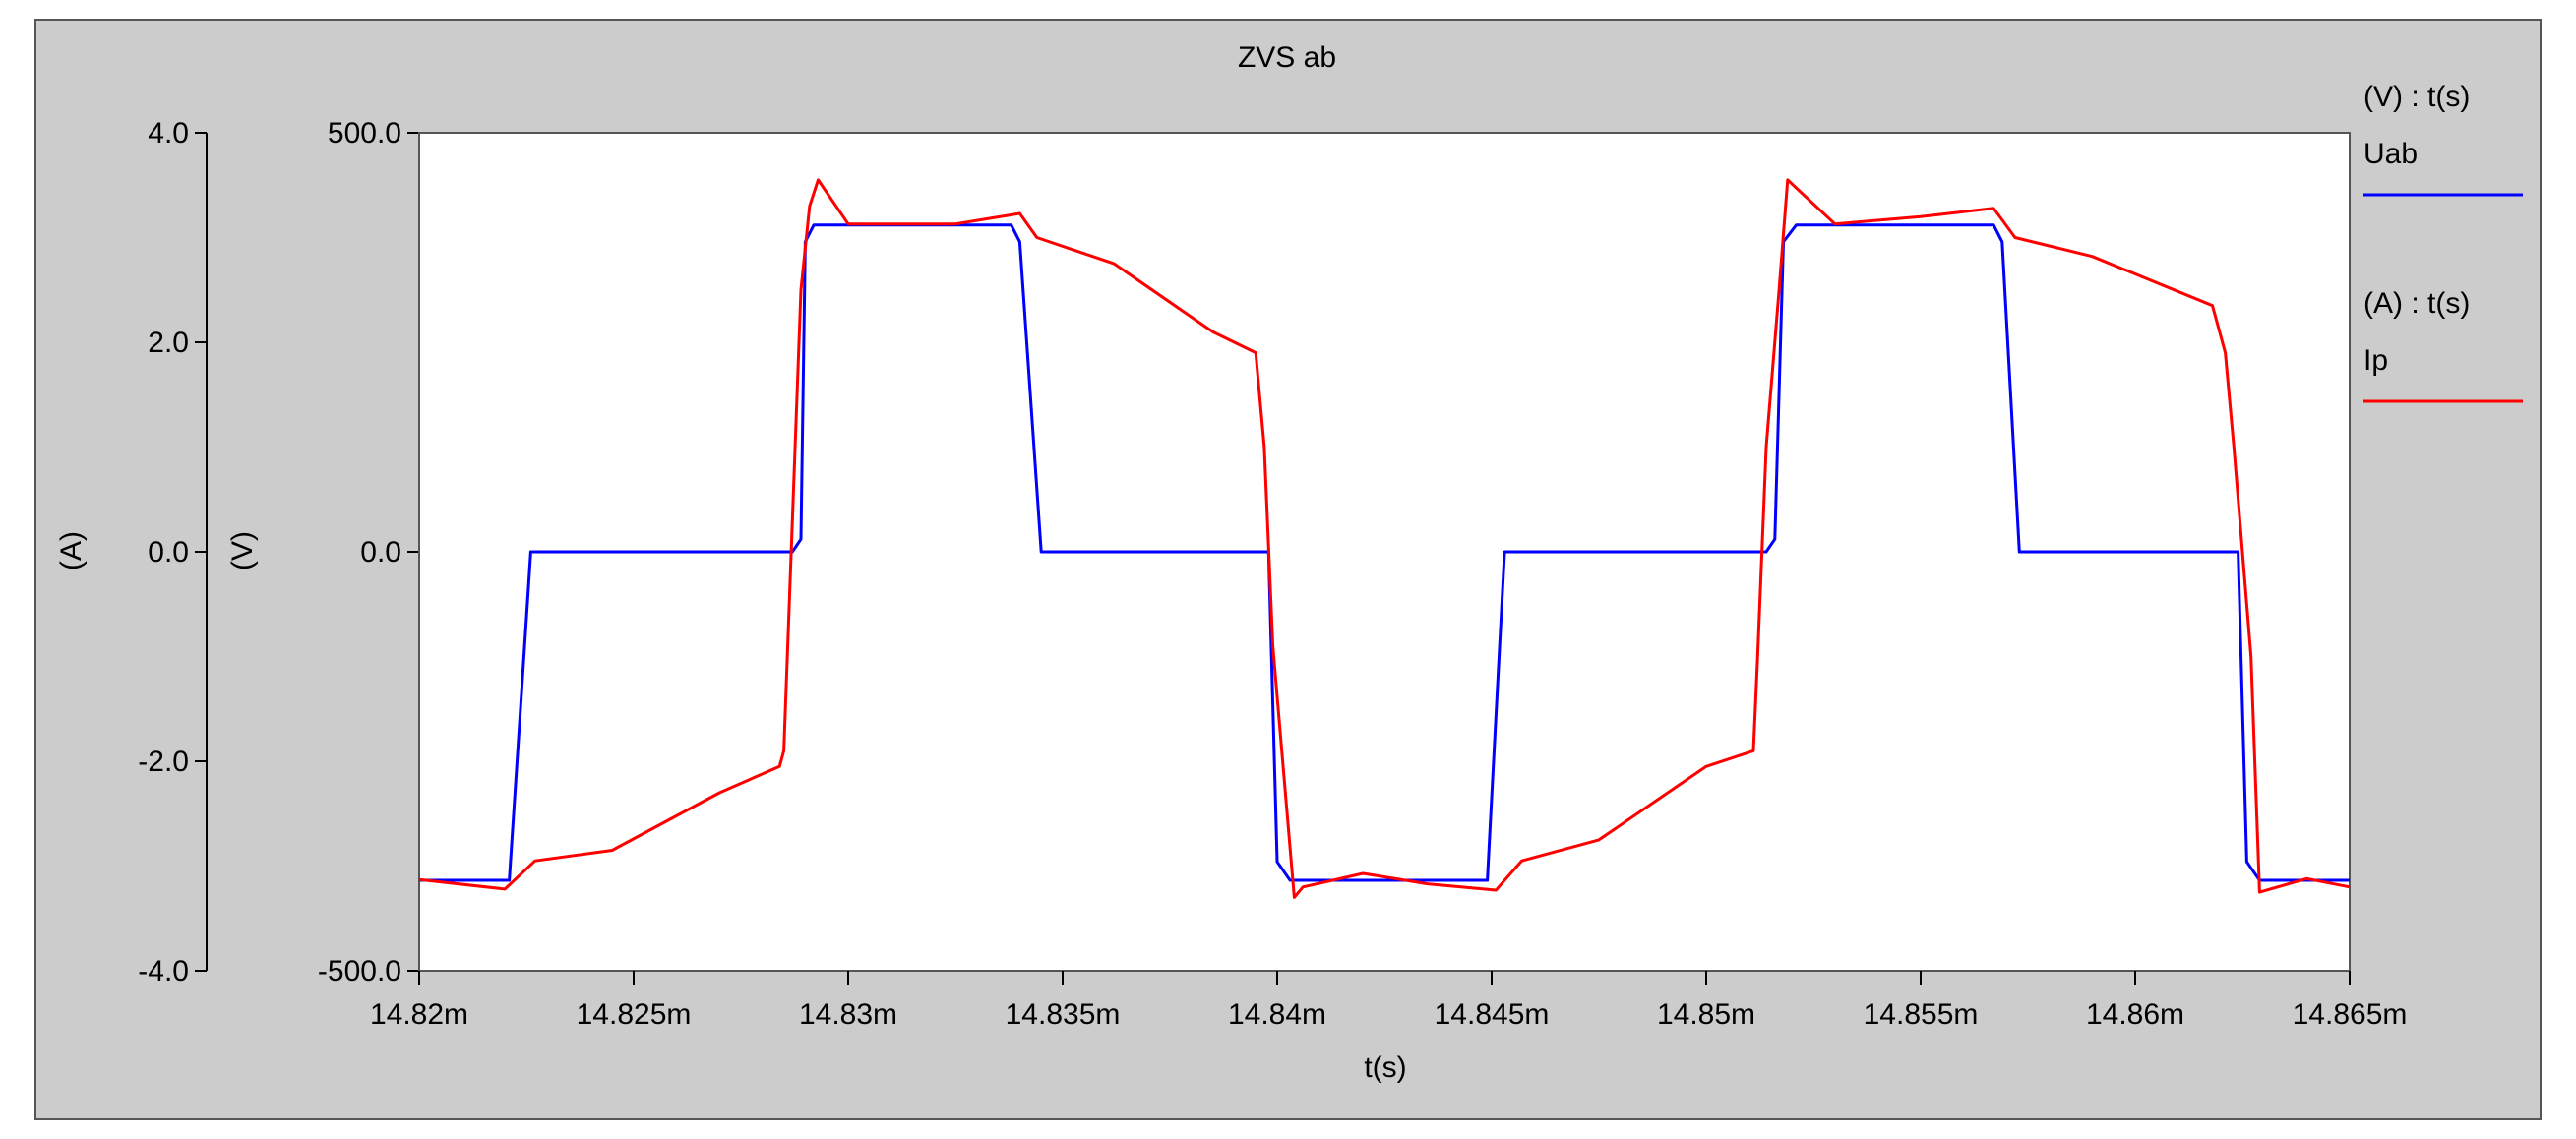 This screenshot has width=2576, height=1139. Describe the element at coordinates (848, 1014) in the screenshot. I see `x-tick-label: 14.83m` at that location.